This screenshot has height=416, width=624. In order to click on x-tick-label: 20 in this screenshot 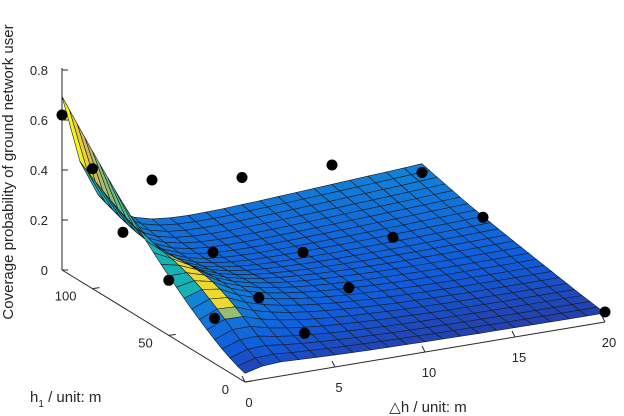, I will do `click(609, 342)`.